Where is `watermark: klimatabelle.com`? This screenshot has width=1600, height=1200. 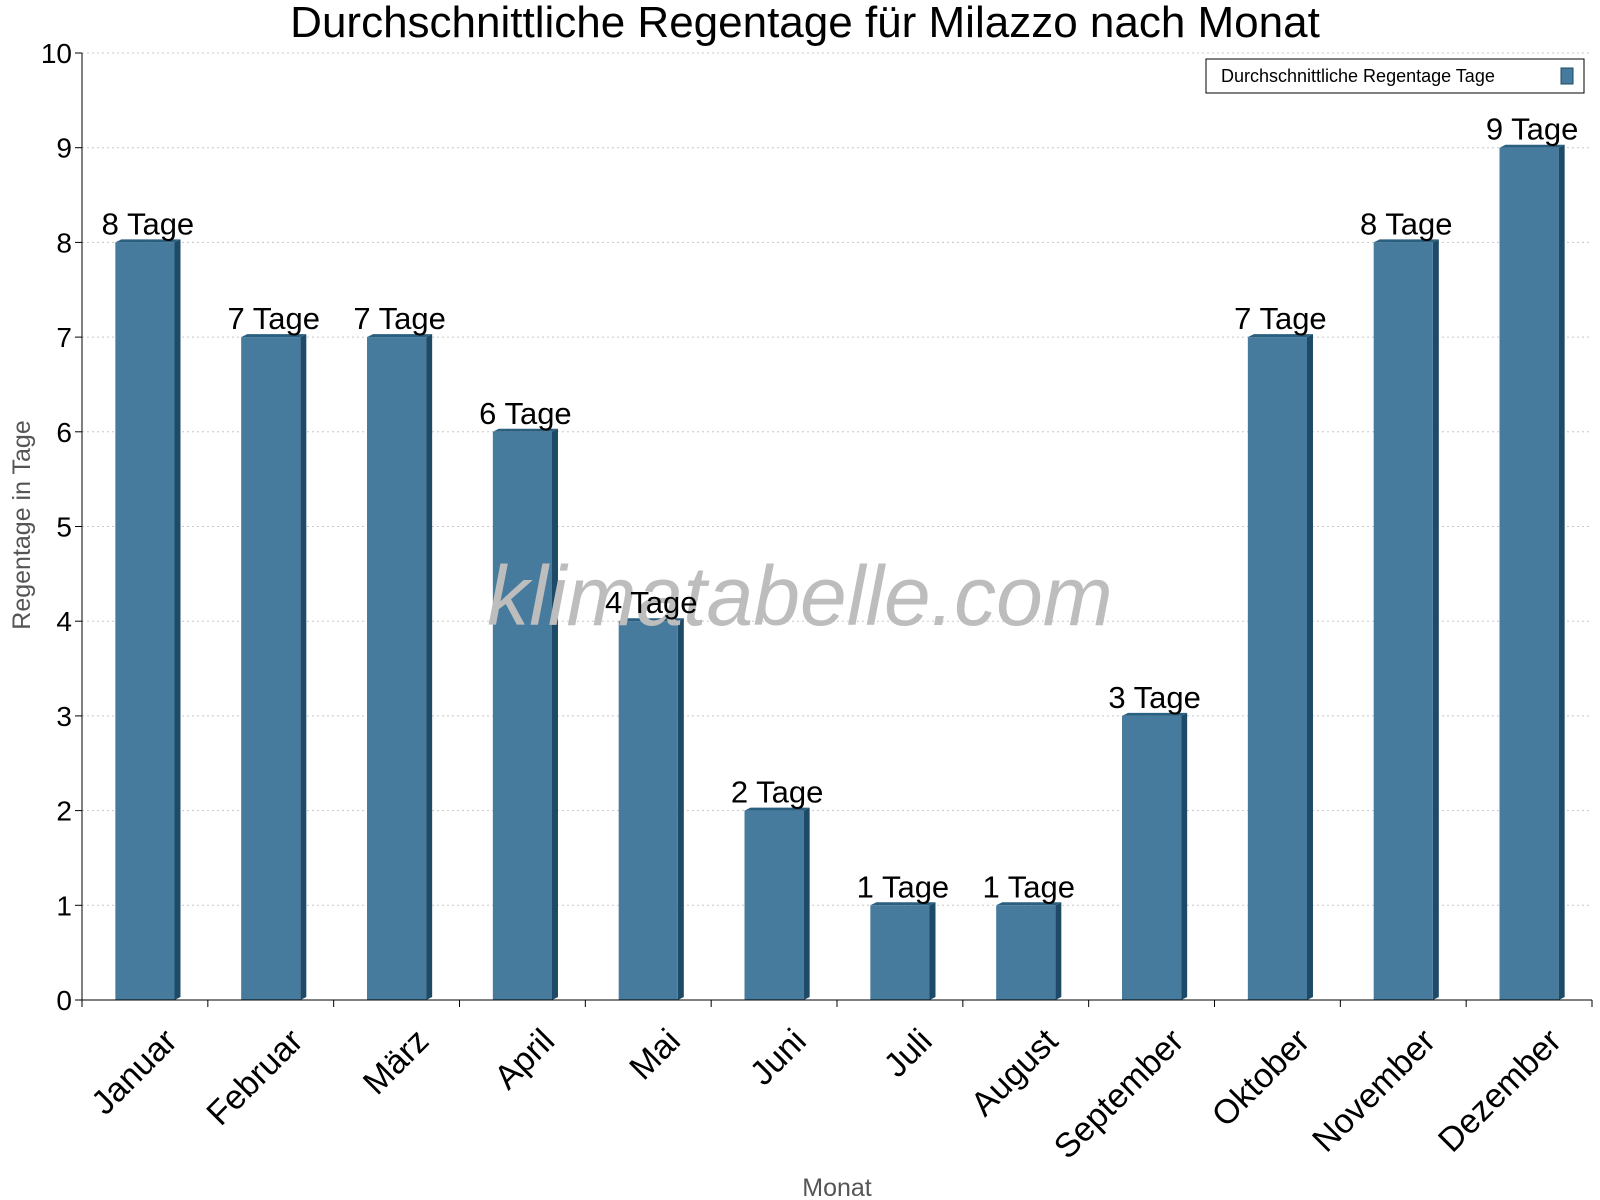
watermark: klimatabelle.com is located at coordinates (800, 596).